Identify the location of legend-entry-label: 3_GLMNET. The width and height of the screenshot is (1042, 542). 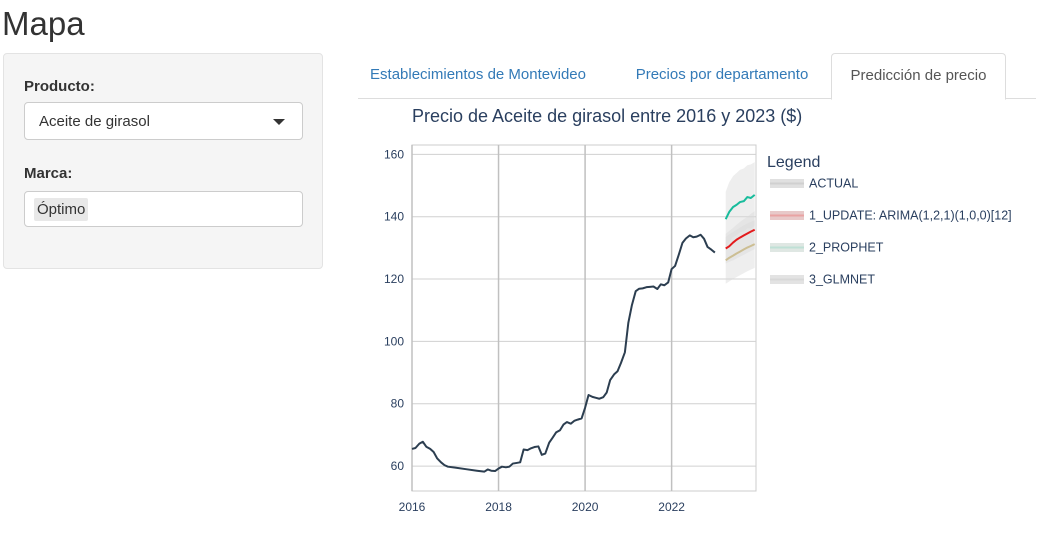
(842, 280).